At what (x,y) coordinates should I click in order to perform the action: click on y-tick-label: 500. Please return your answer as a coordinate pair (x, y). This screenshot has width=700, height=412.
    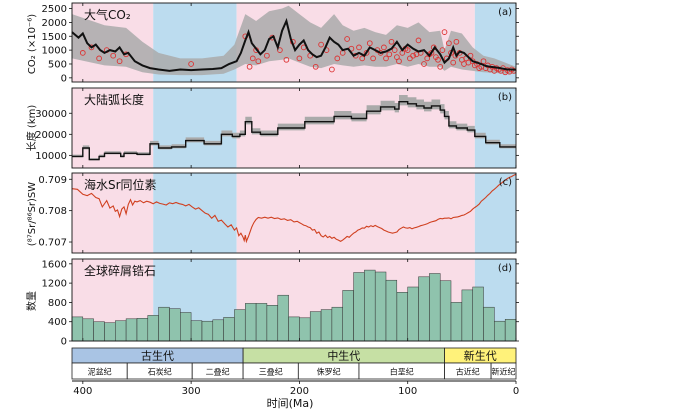
    Looking at the image, I should click on (57, 64).